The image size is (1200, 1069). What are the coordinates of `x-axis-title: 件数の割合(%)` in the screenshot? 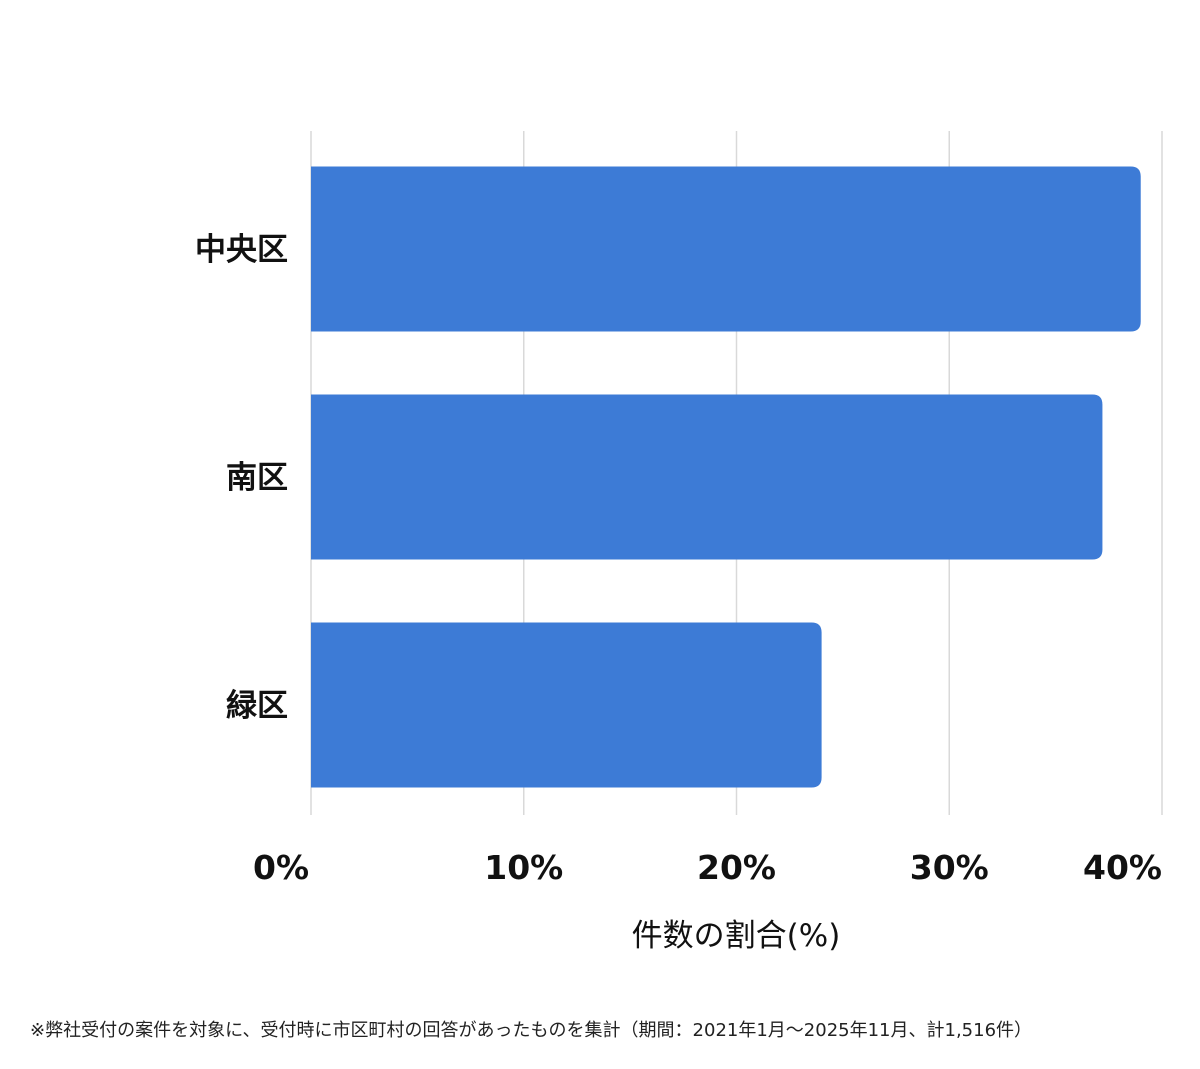 It's located at (736, 936).